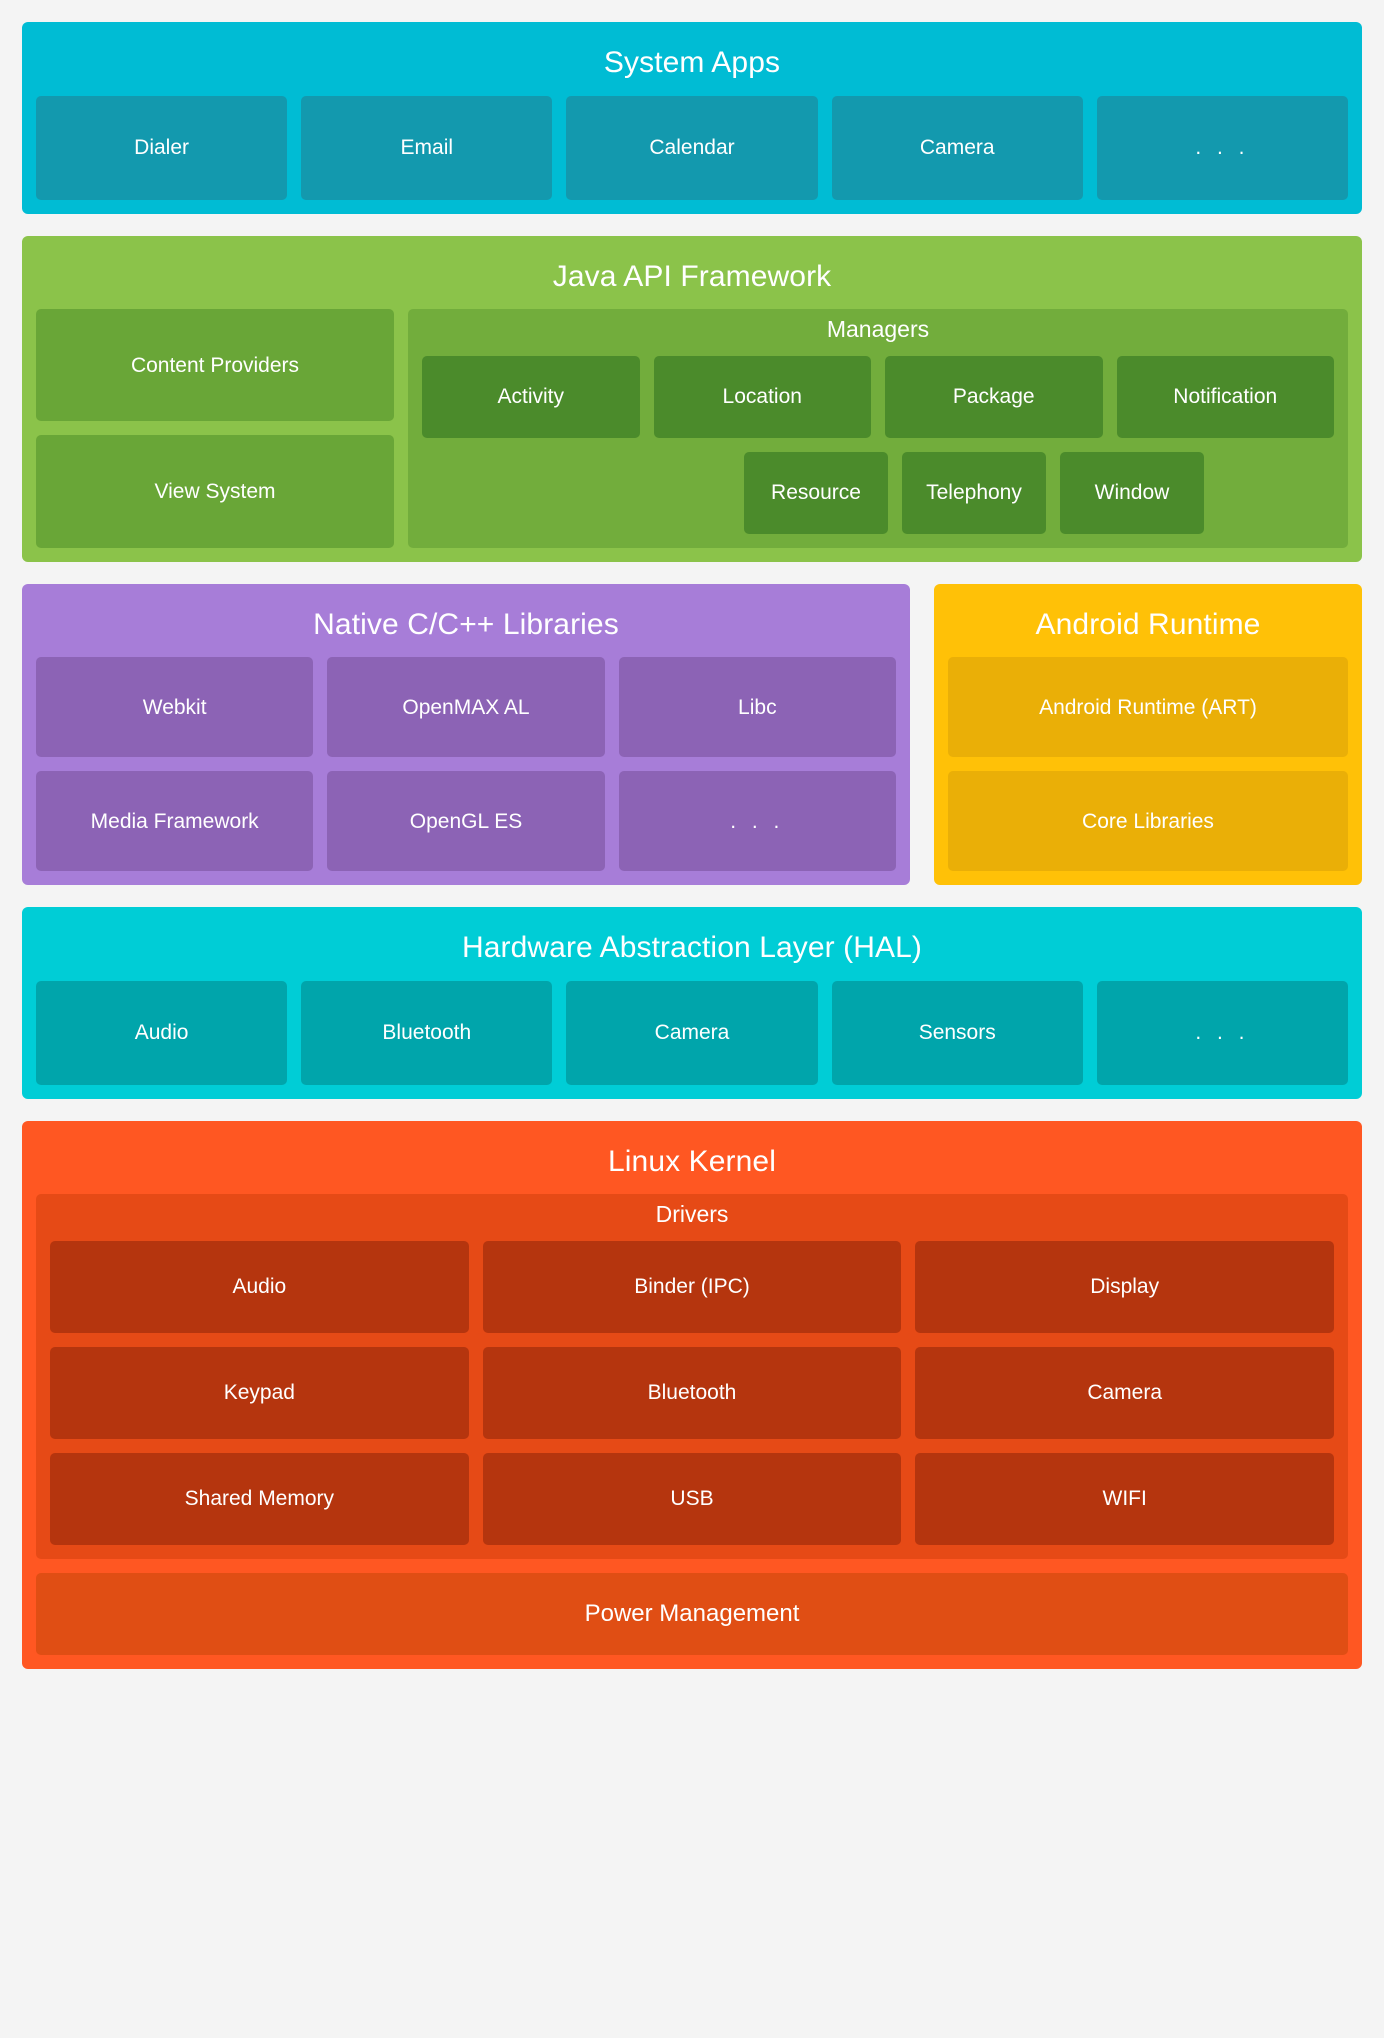  I want to click on hal-bluetooth: Bluetooth, so click(427, 1032).